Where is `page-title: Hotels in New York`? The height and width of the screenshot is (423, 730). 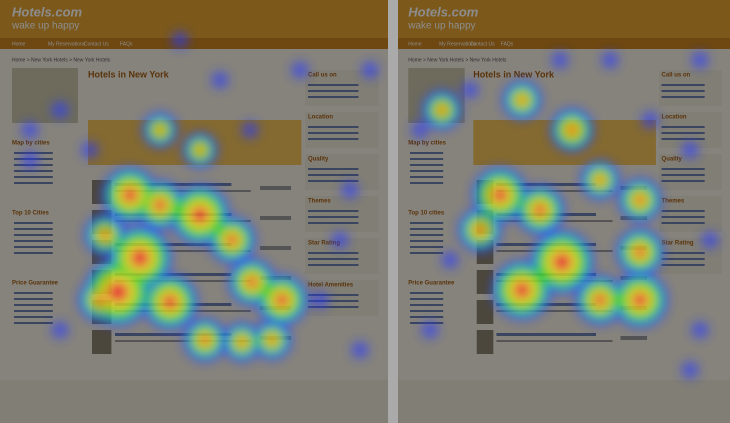
page-title: Hotels in New York is located at coordinates (129, 74).